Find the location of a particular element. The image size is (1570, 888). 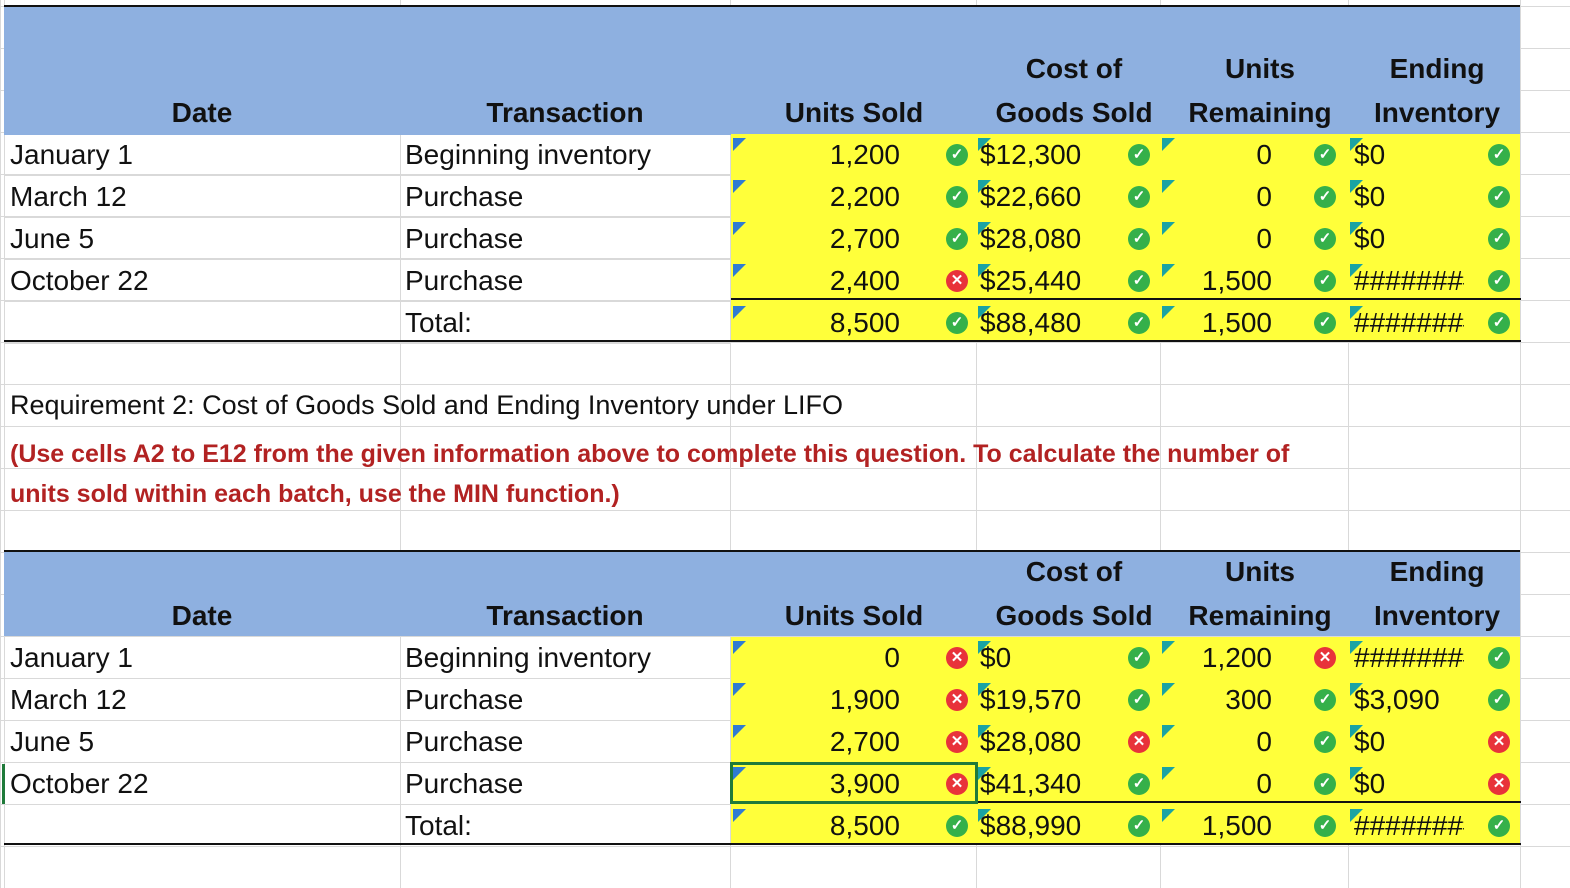

cogs-cell: $0 is located at coordinates (996, 657).